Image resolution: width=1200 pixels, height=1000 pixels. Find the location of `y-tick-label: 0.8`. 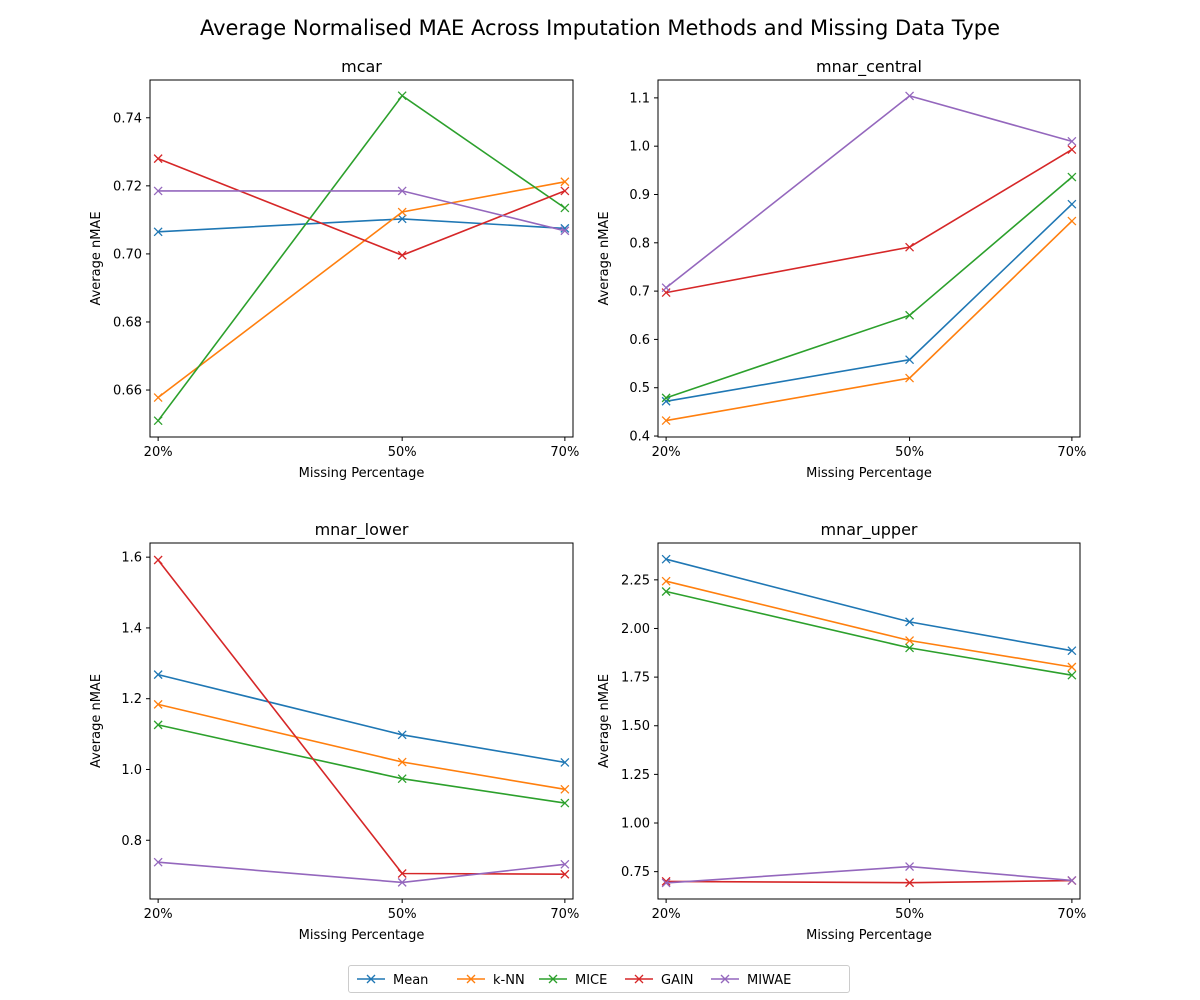

y-tick-label: 0.8 is located at coordinates (131, 841).